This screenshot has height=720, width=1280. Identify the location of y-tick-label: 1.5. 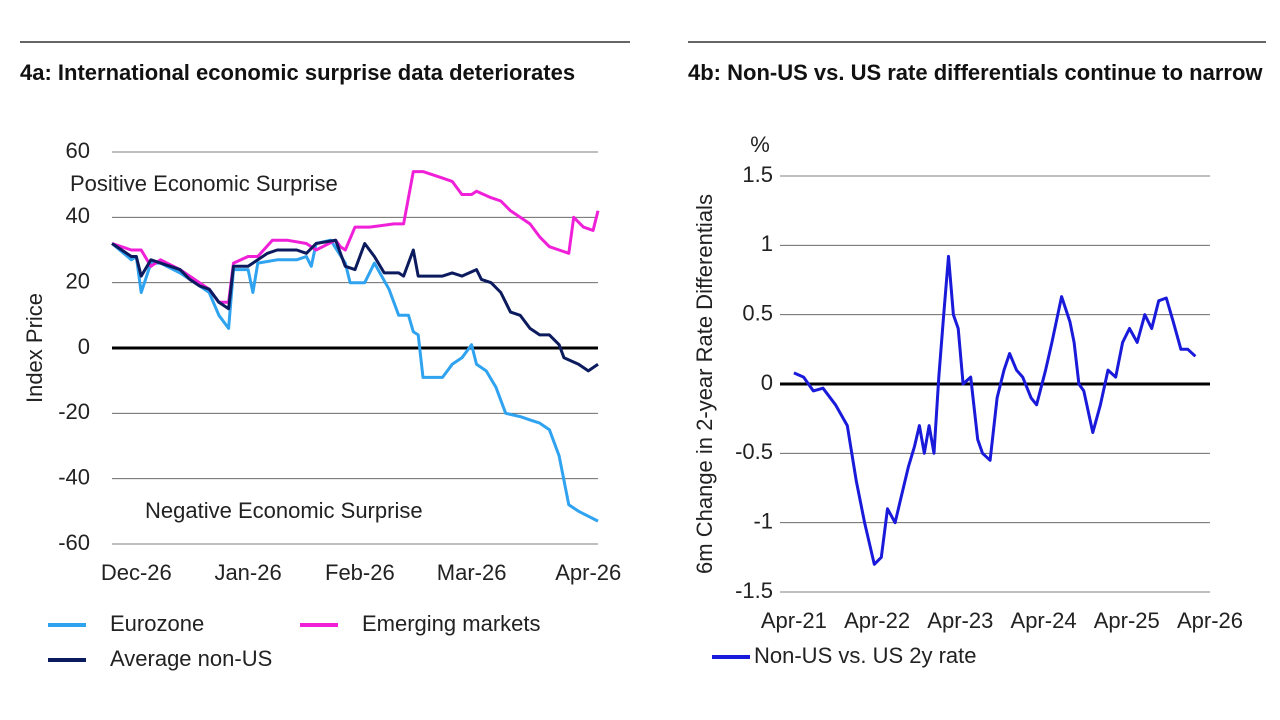
(757, 174).